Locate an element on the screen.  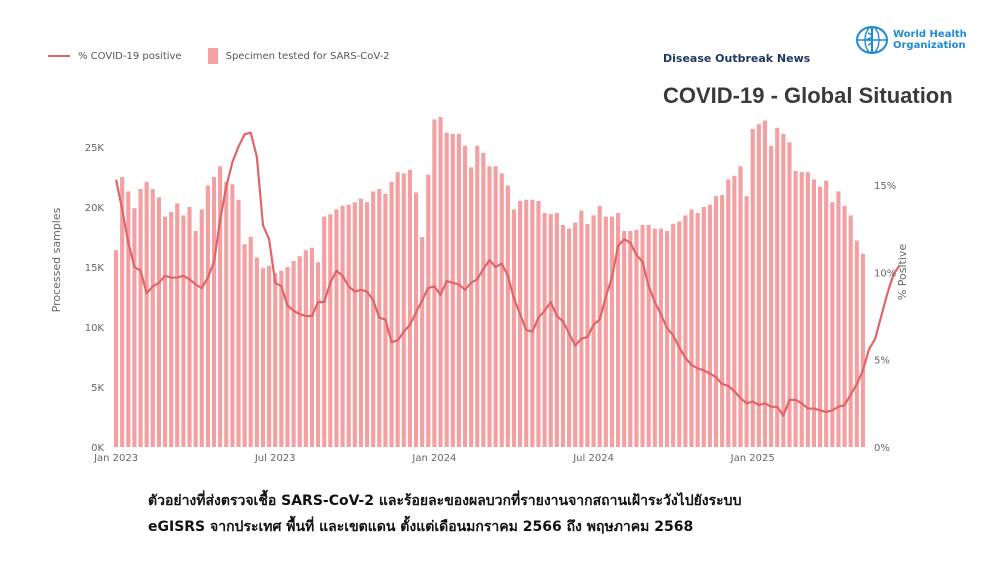
left-axis-label: Processed samples is located at coordinates (56, 259).